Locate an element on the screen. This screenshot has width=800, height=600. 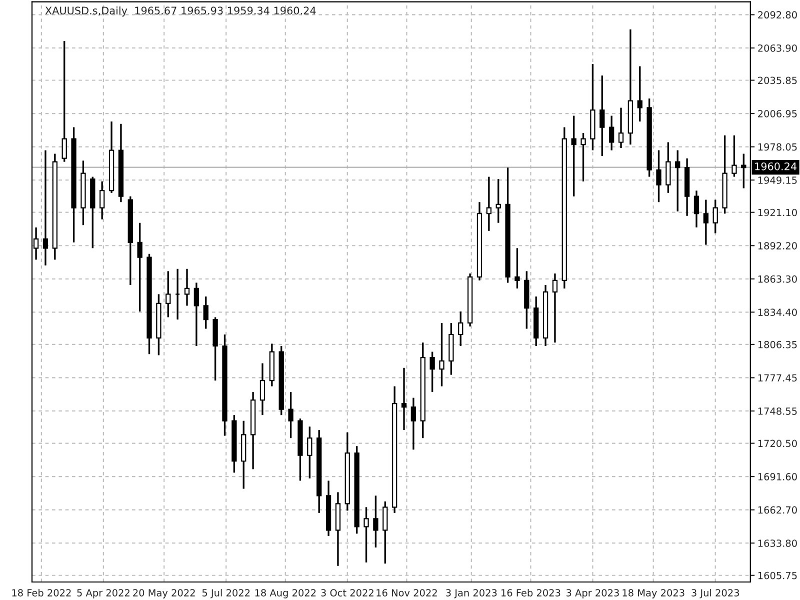
y-tick-label: 1949.15 is located at coordinates (777, 180).